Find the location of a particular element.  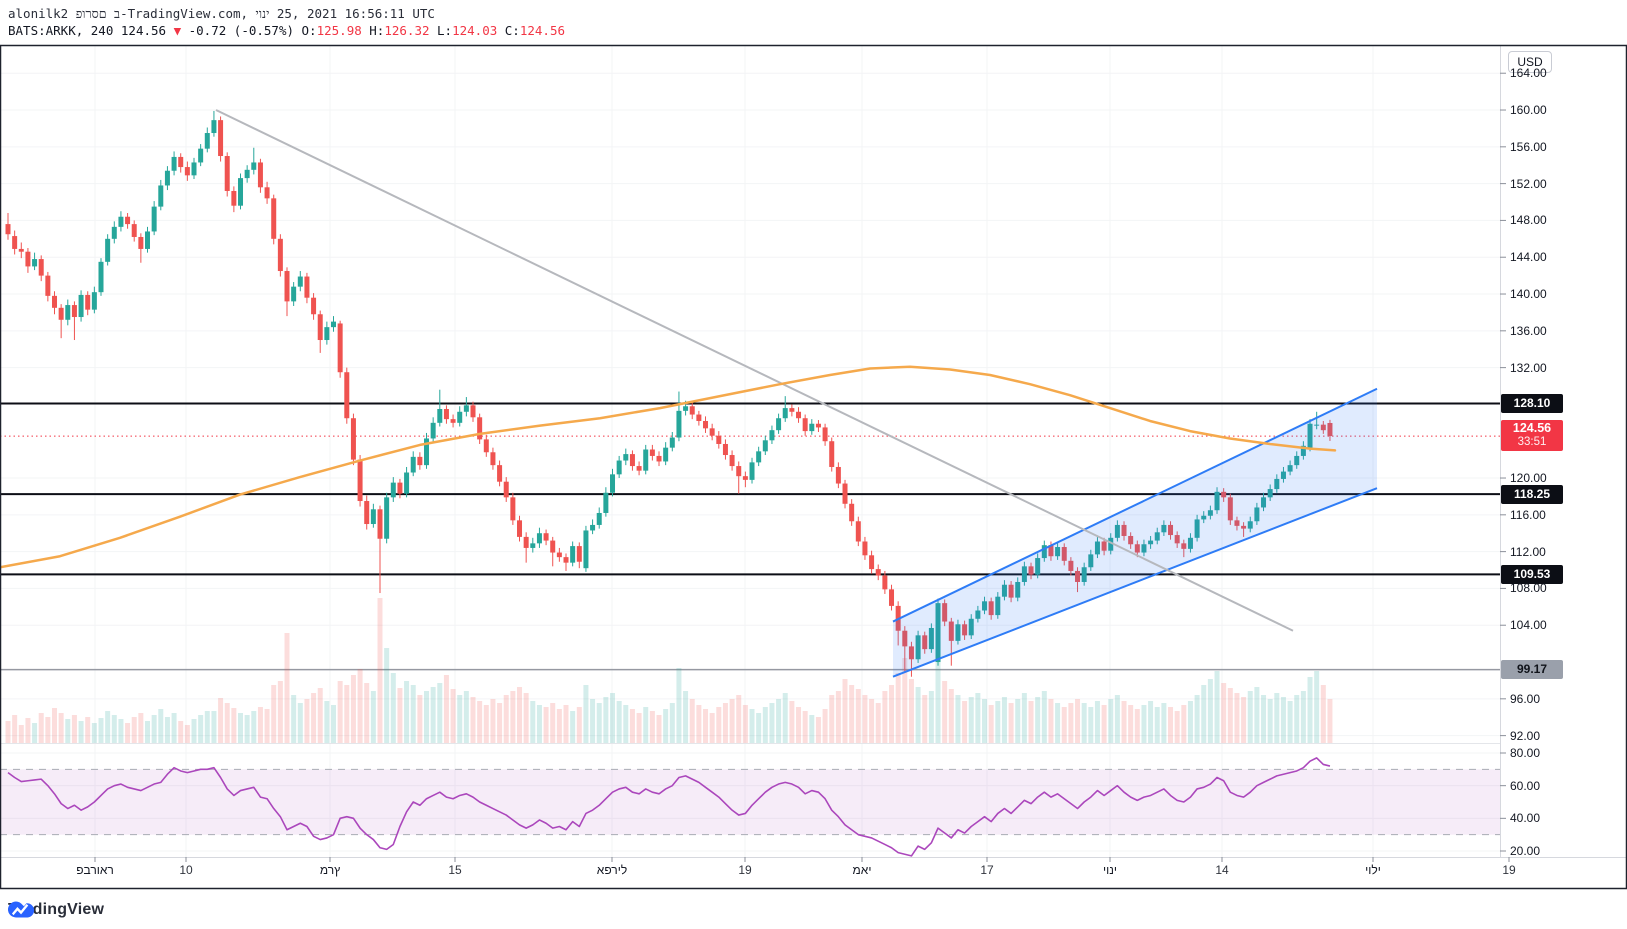

price-tick-label: 140.00 is located at coordinates (1528, 294).